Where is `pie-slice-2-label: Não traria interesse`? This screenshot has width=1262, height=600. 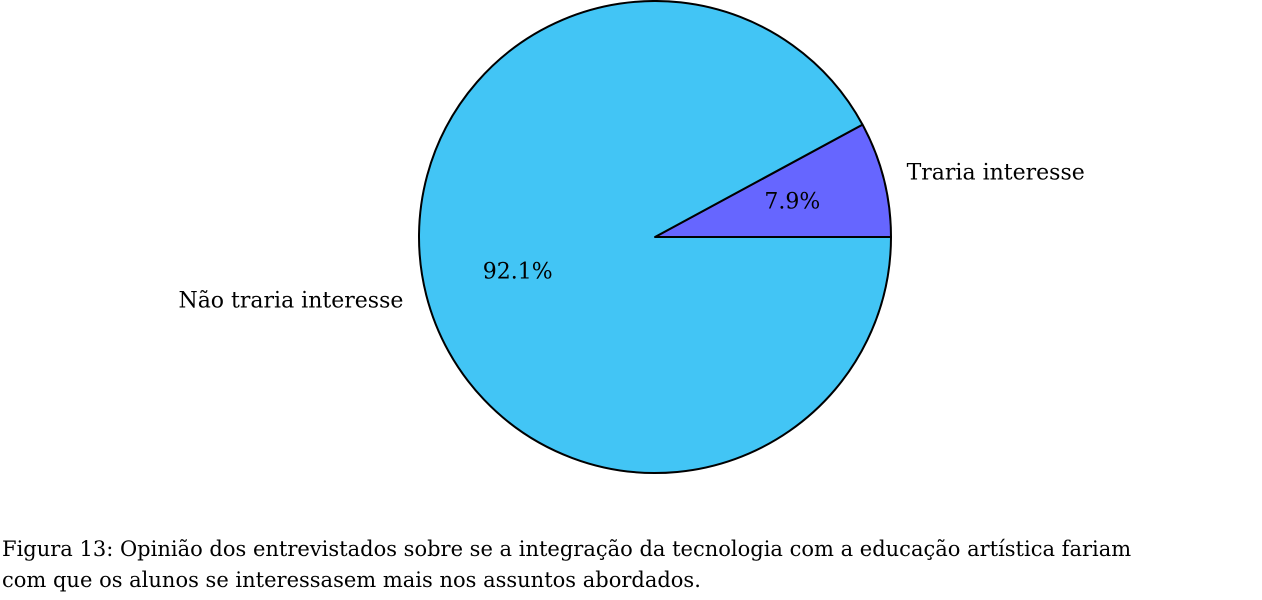 pie-slice-2-label: Não traria interesse is located at coordinates (290, 300).